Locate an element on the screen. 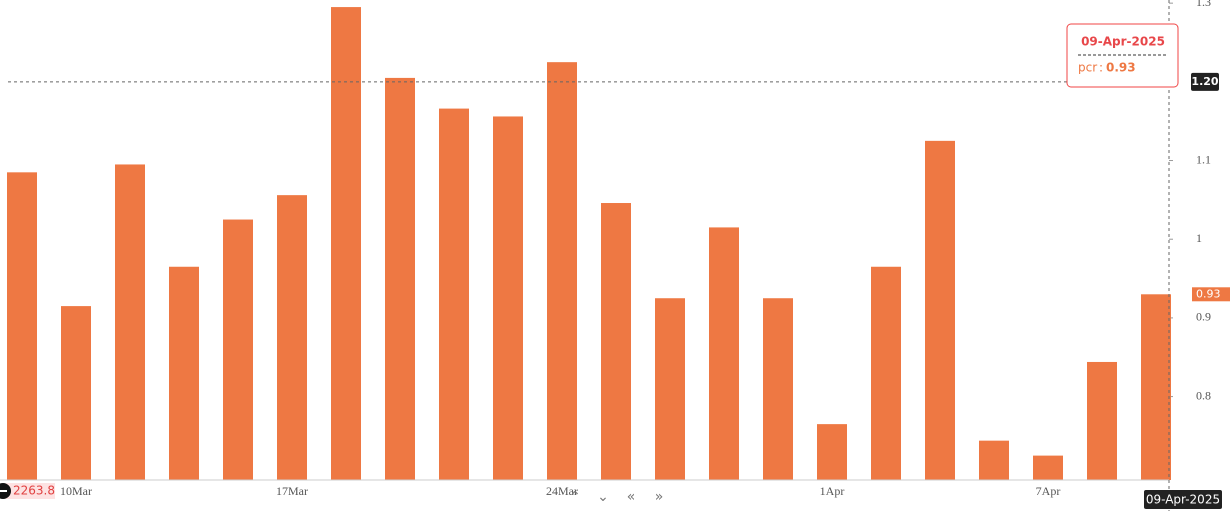 The width and height of the screenshot is (1232, 511). y-tick-label: 0.8 is located at coordinates (1203, 395).